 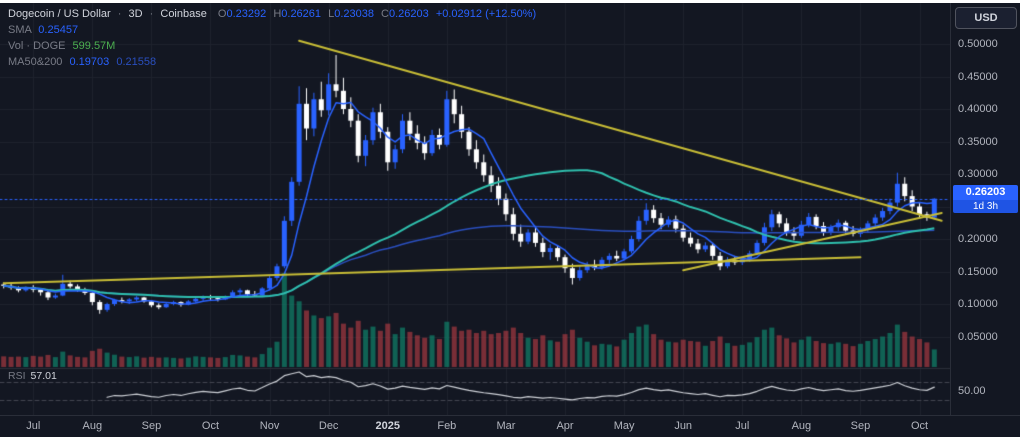 What do you see at coordinates (328, 426) in the screenshot?
I see `time-axis-label: Dec` at bounding box center [328, 426].